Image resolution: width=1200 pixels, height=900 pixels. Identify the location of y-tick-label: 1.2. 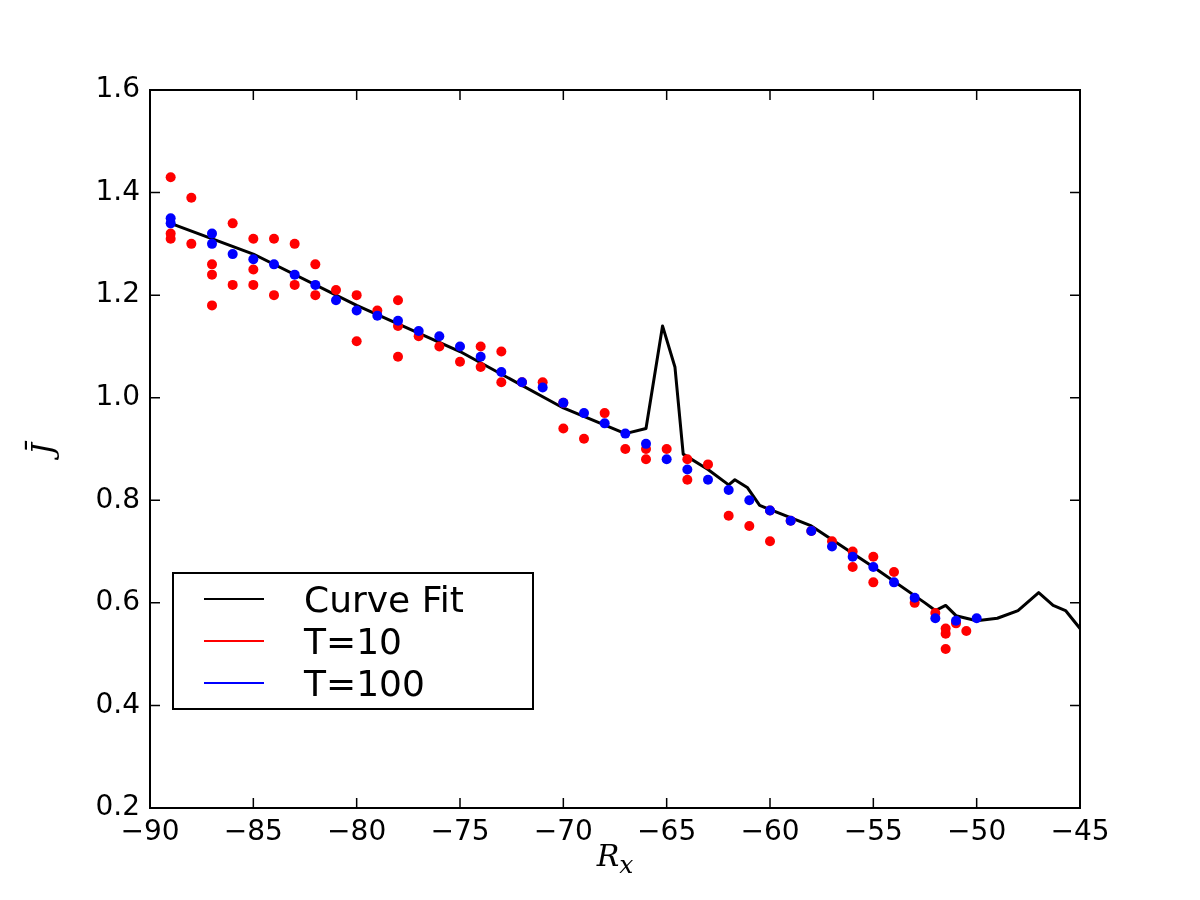
(117, 293).